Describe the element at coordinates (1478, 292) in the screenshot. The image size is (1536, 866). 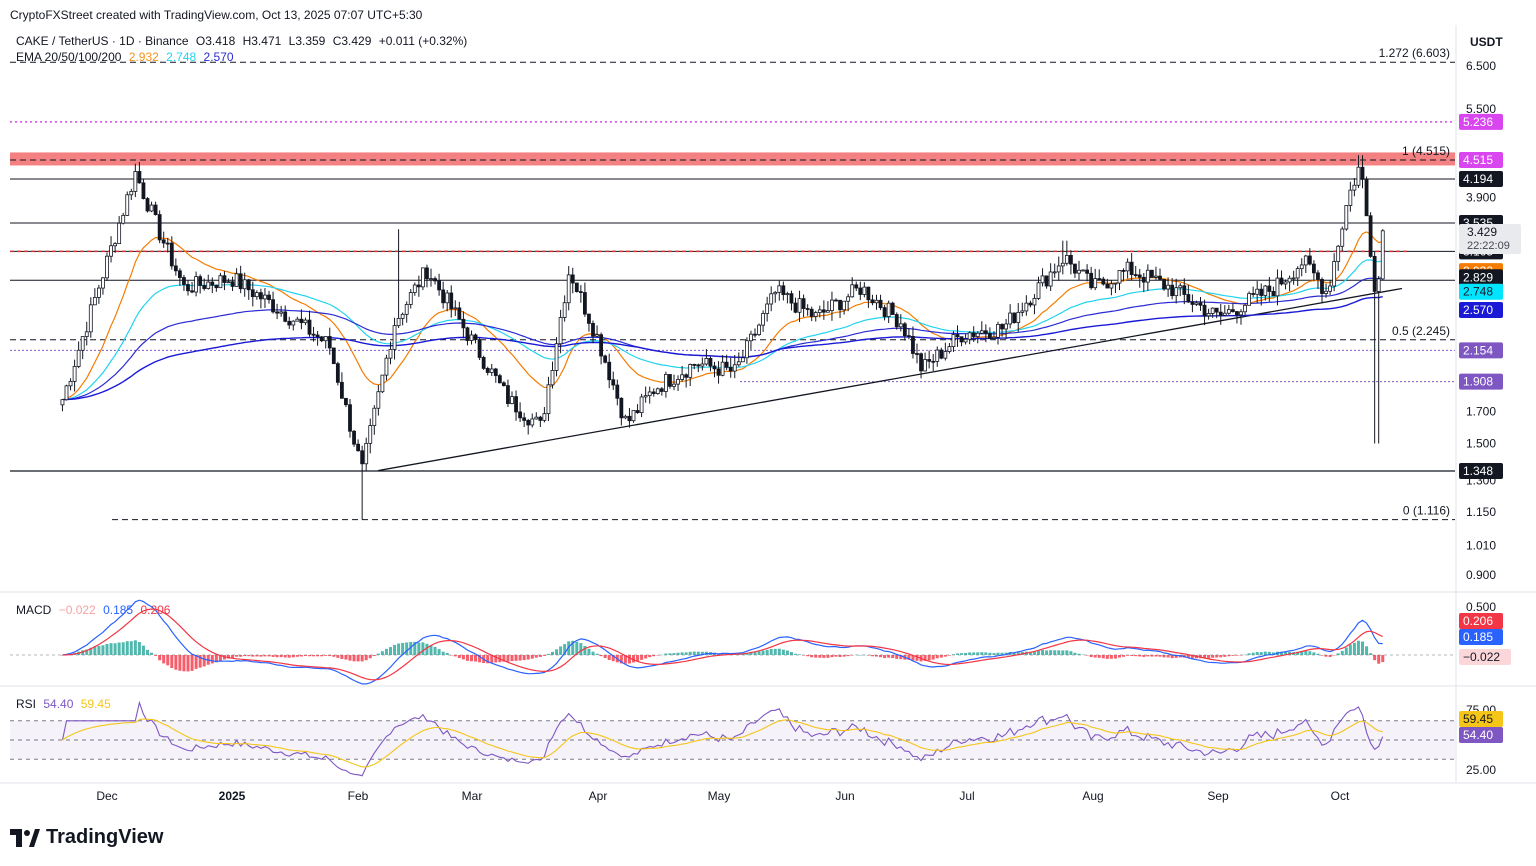
I see `price-label-2.748: 2.748` at that location.